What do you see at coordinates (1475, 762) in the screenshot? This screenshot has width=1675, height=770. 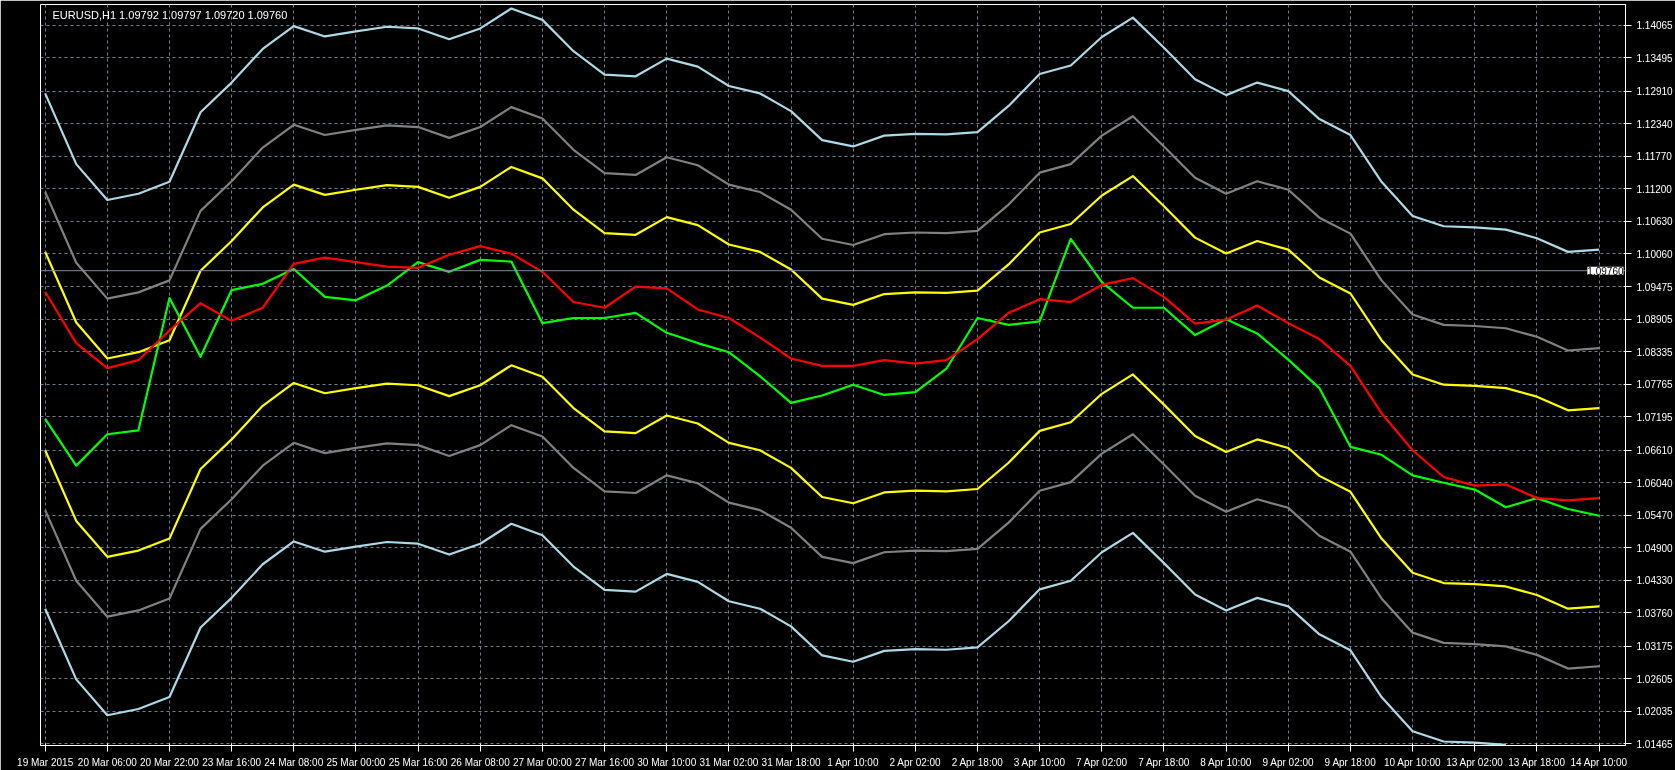 I see `x-tick-label: 13 Apr 02:00` at bounding box center [1475, 762].